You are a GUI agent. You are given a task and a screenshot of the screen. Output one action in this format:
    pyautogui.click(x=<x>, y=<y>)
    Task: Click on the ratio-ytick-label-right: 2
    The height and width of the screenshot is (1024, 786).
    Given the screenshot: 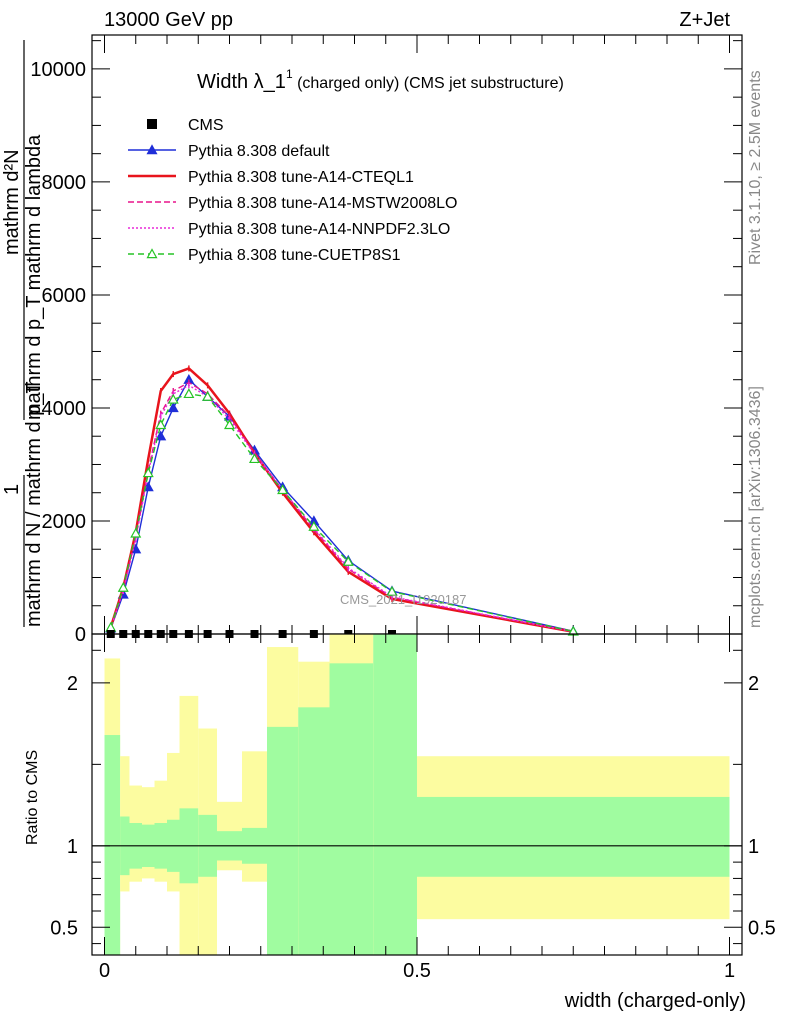 What is the action you would take?
    pyautogui.click(x=753, y=684)
    